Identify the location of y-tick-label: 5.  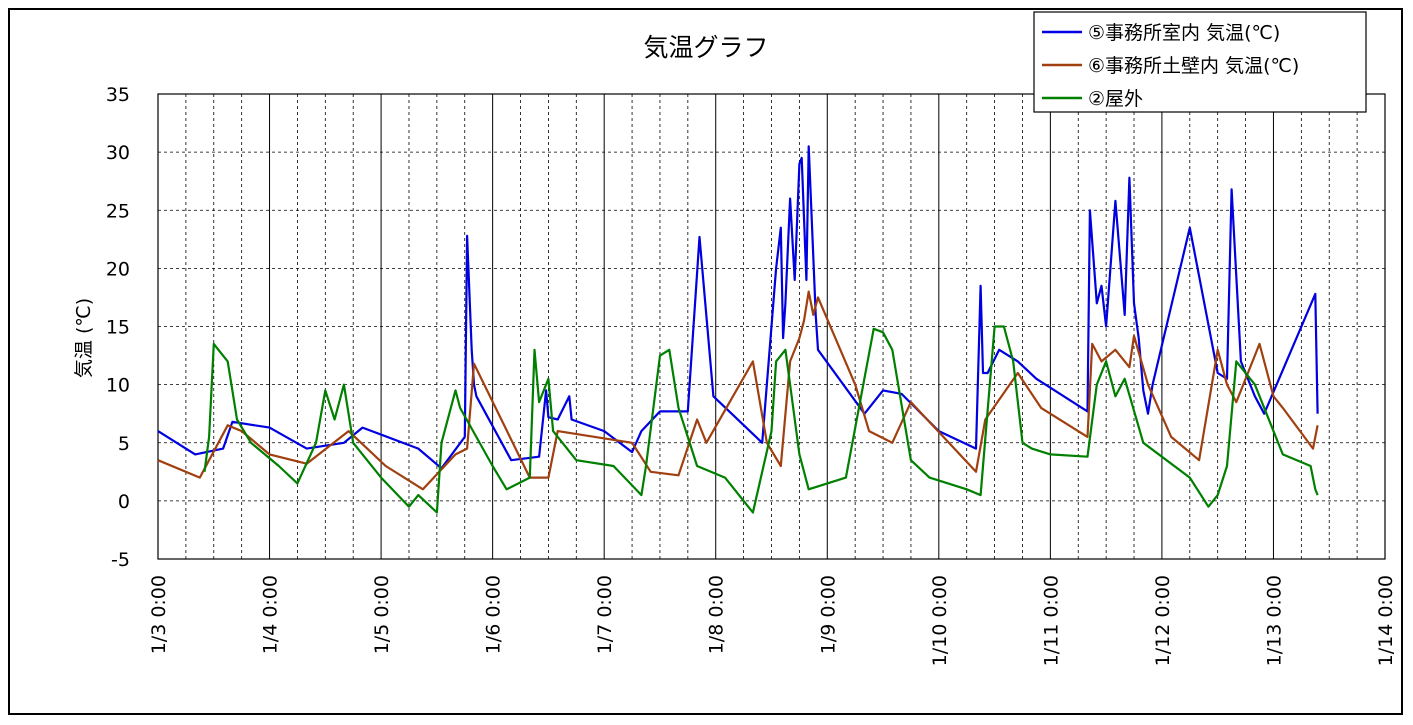
(124, 444).